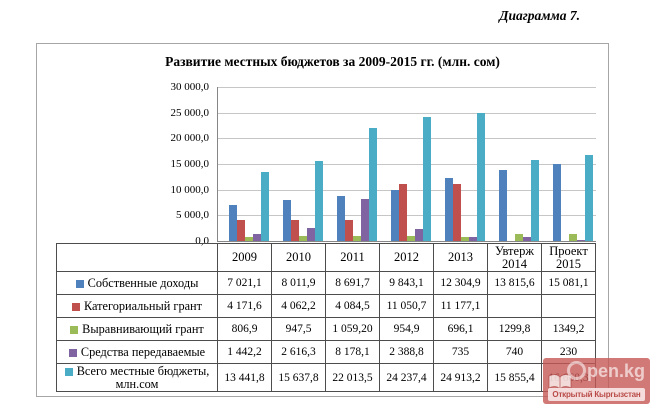  I want to click on bar-2010-s4, so click(311, 234).